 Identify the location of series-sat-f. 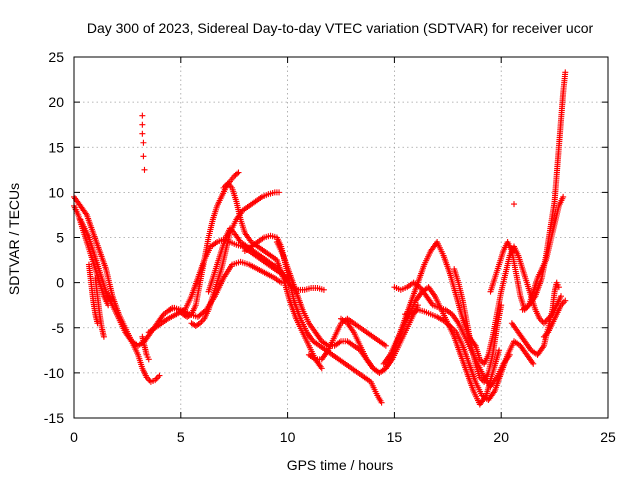
(194, 303).